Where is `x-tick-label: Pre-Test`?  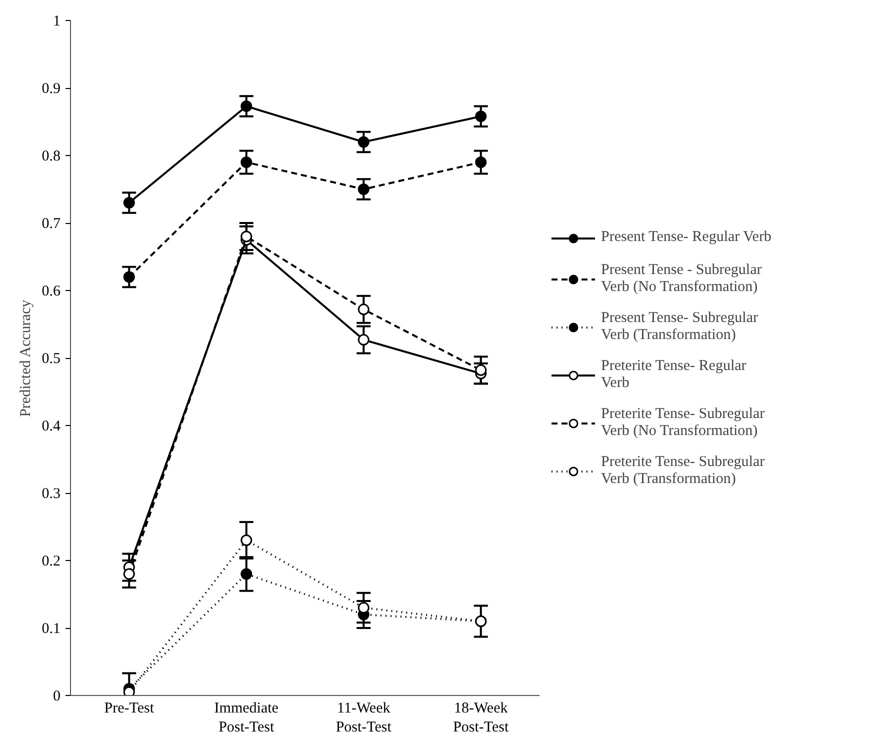
x-tick-label: Pre-Test is located at coordinates (129, 708).